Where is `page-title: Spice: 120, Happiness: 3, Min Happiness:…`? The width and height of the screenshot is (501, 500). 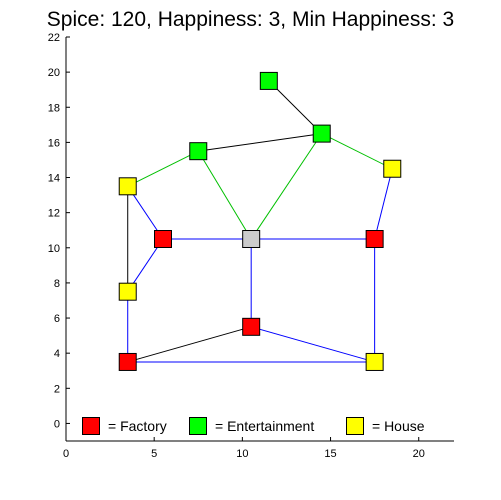
page-title: Spice: 120, Happiness: 3, Min Happiness:… is located at coordinates (250, 19).